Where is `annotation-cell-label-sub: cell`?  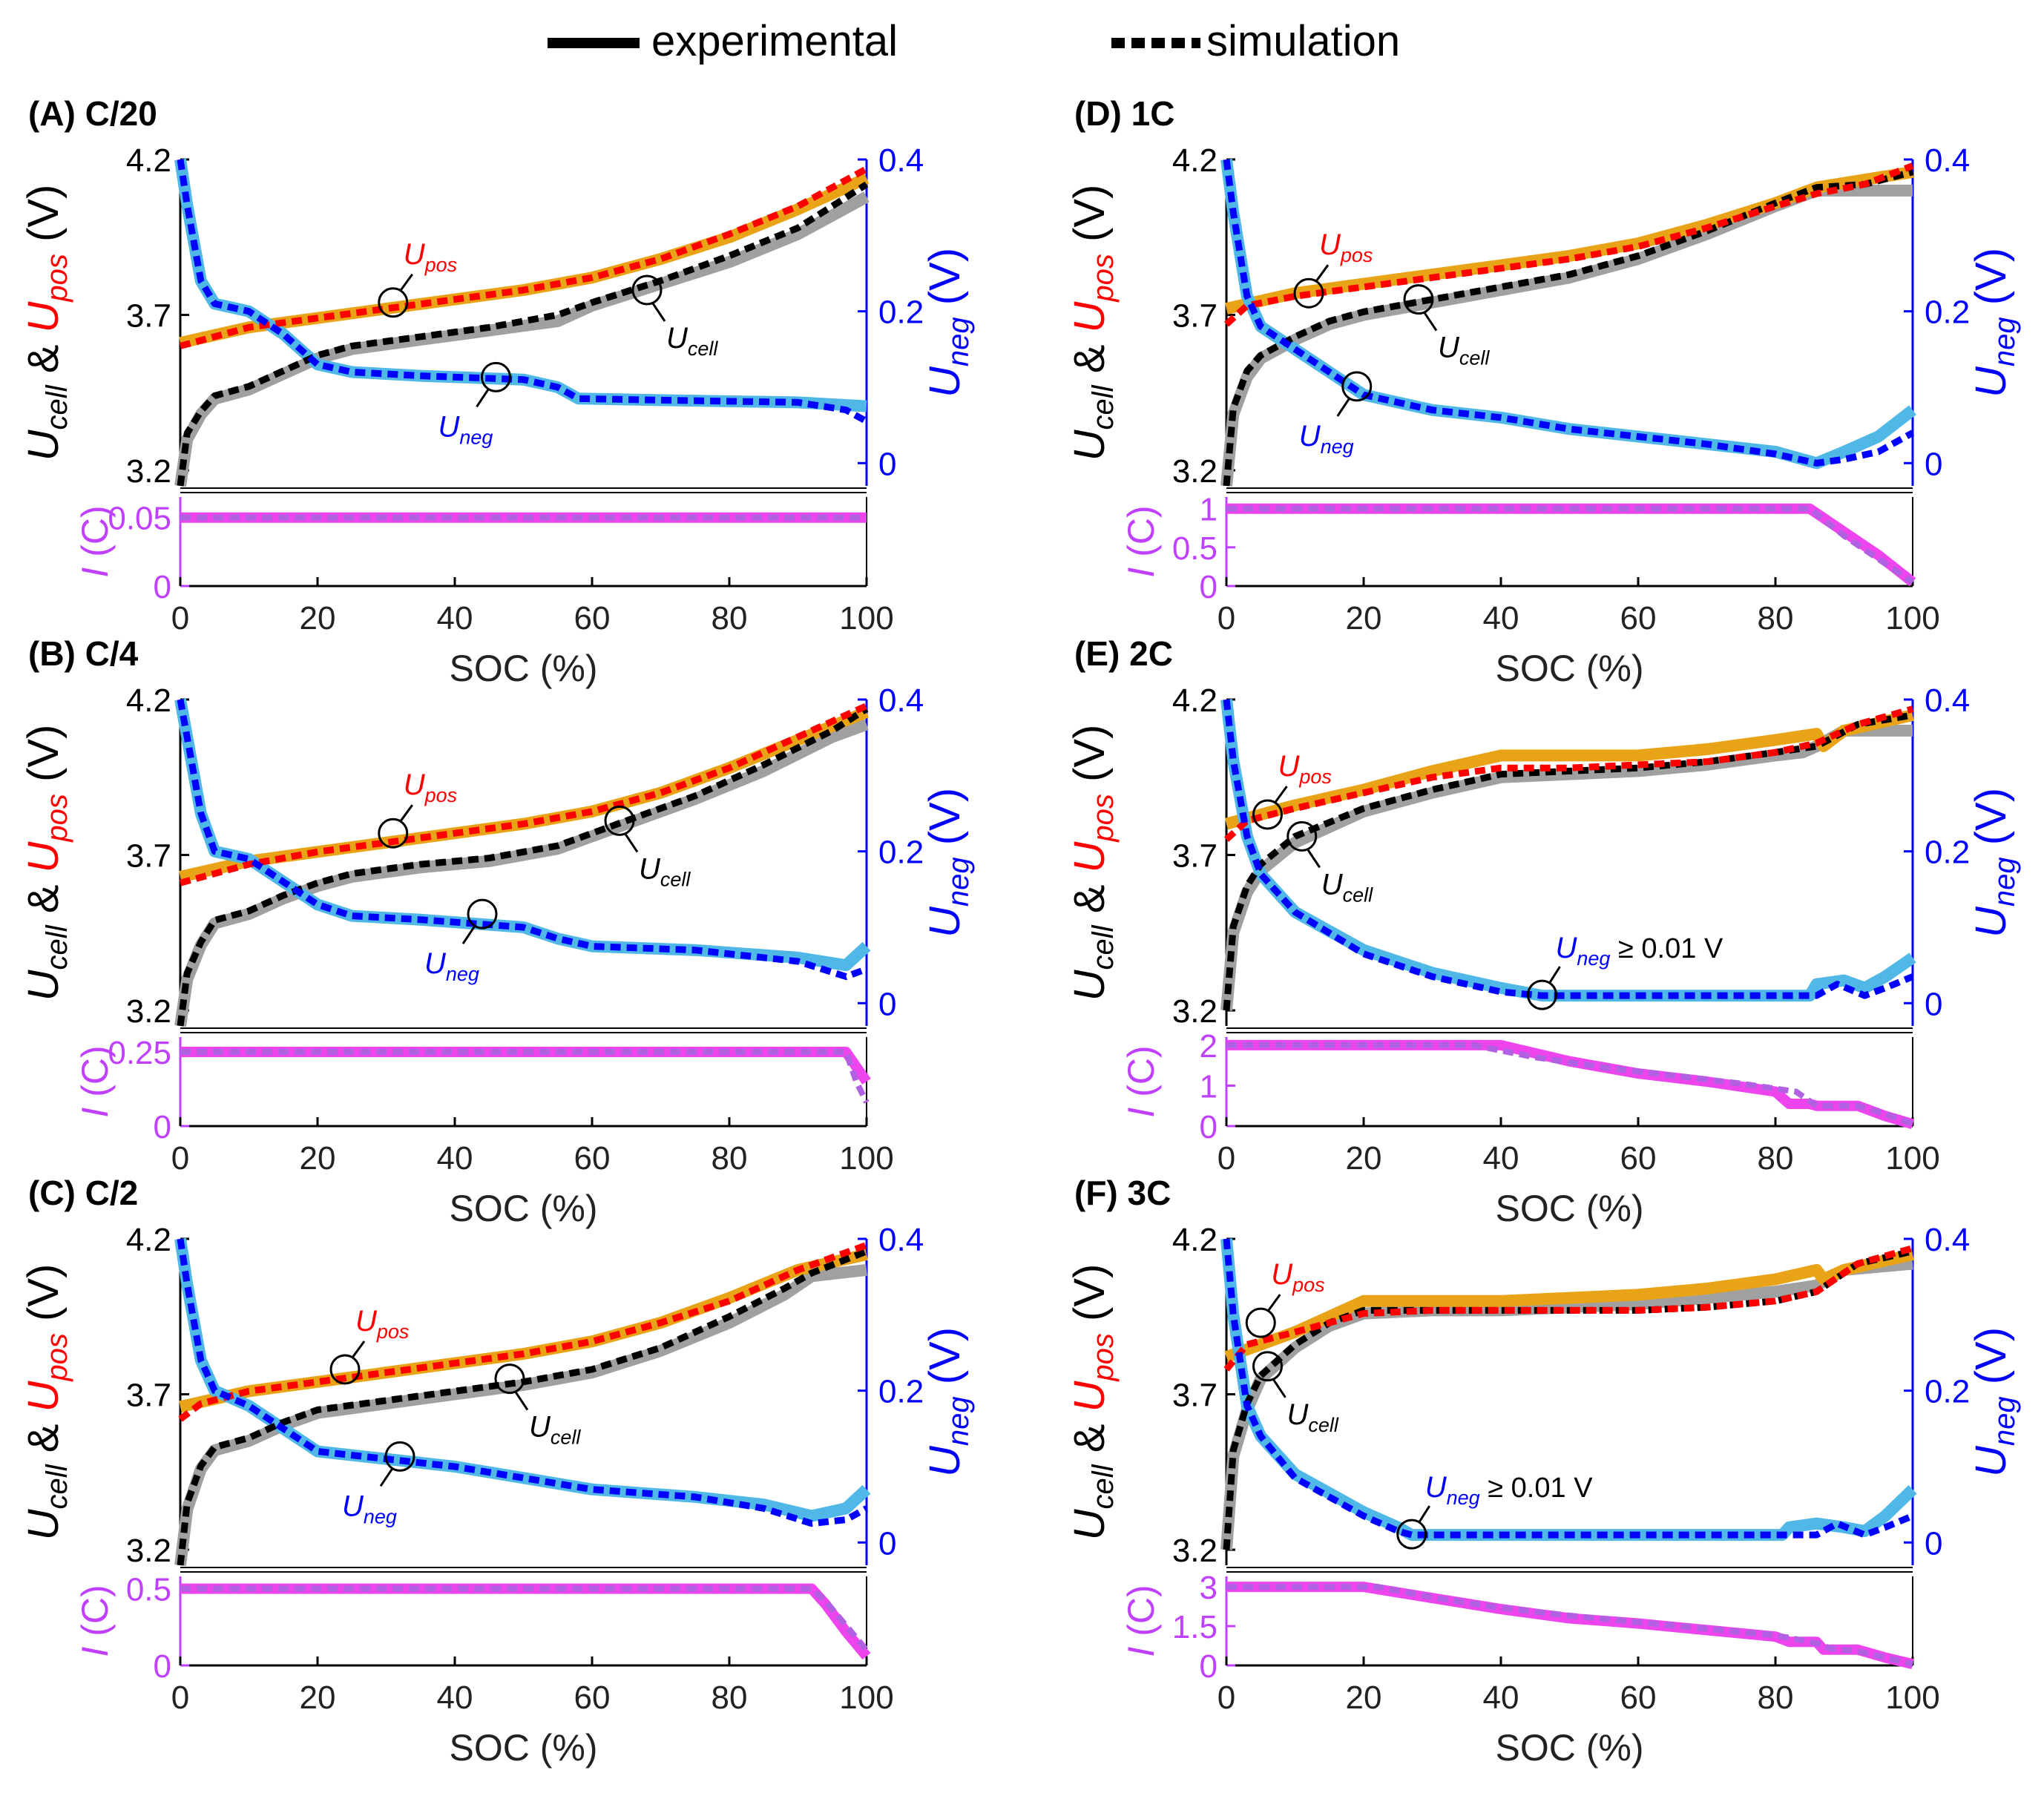 annotation-cell-label-sub: cell is located at coordinates (566, 1438).